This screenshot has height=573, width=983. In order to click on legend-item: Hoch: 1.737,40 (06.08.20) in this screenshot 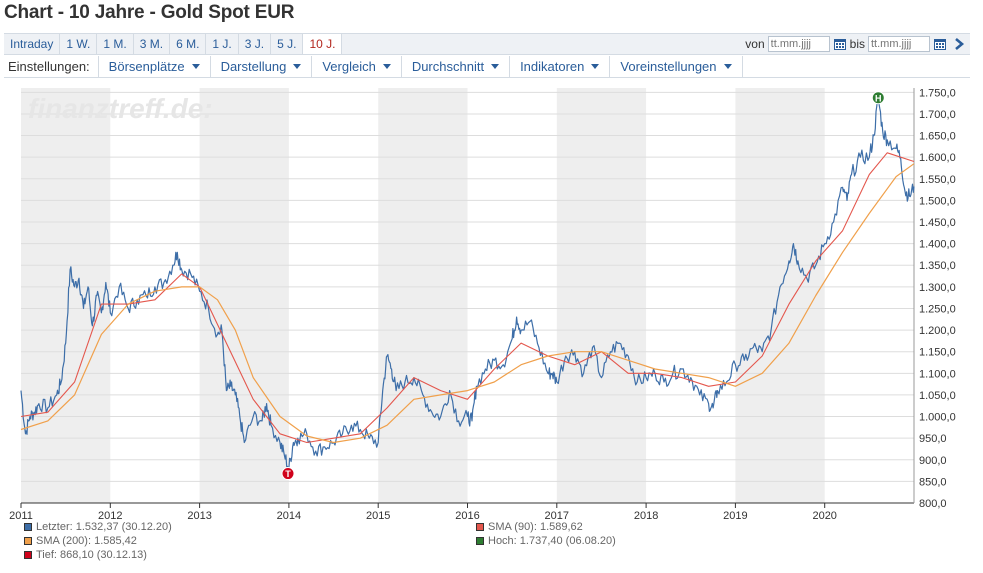, I will do `click(576, 540)`.